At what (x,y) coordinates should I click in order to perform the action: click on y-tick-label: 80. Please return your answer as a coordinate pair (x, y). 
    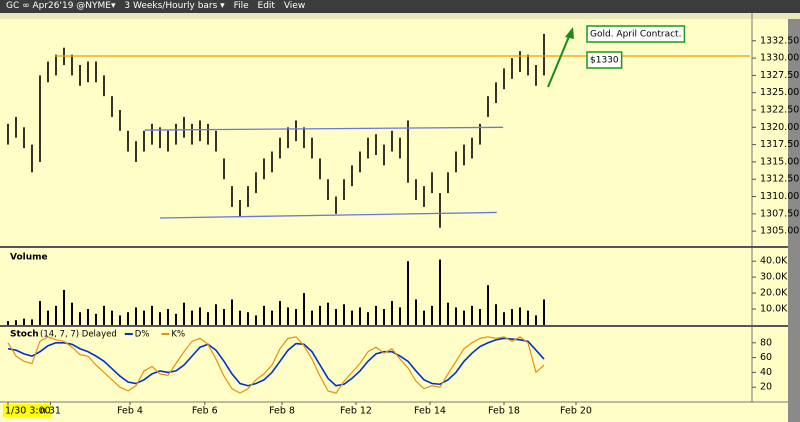
    Looking at the image, I should click on (766, 342).